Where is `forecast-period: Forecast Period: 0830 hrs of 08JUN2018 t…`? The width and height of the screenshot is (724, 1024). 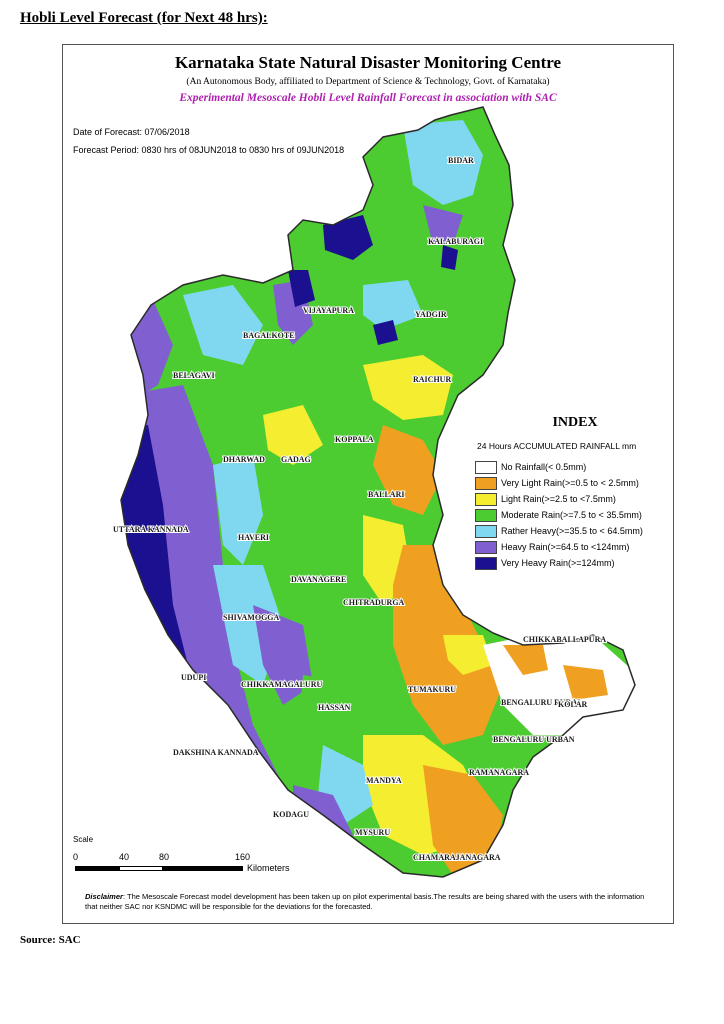 forecast-period: Forecast Period: 0830 hrs of 08JUN2018 t… is located at coordinates (209, 150).